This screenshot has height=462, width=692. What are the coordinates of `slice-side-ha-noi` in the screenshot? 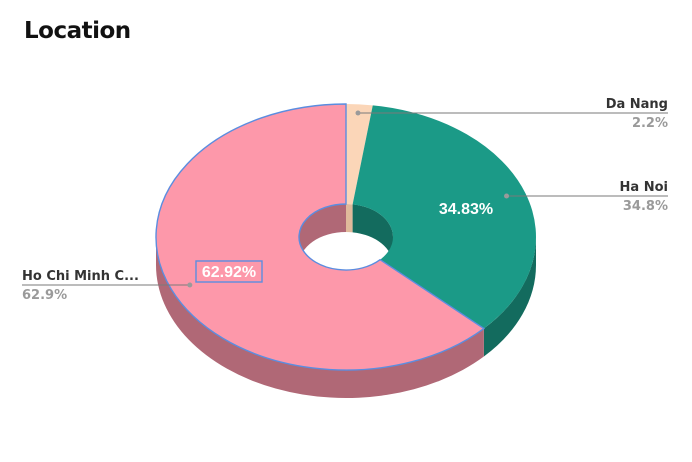 It's located at (509, 297).